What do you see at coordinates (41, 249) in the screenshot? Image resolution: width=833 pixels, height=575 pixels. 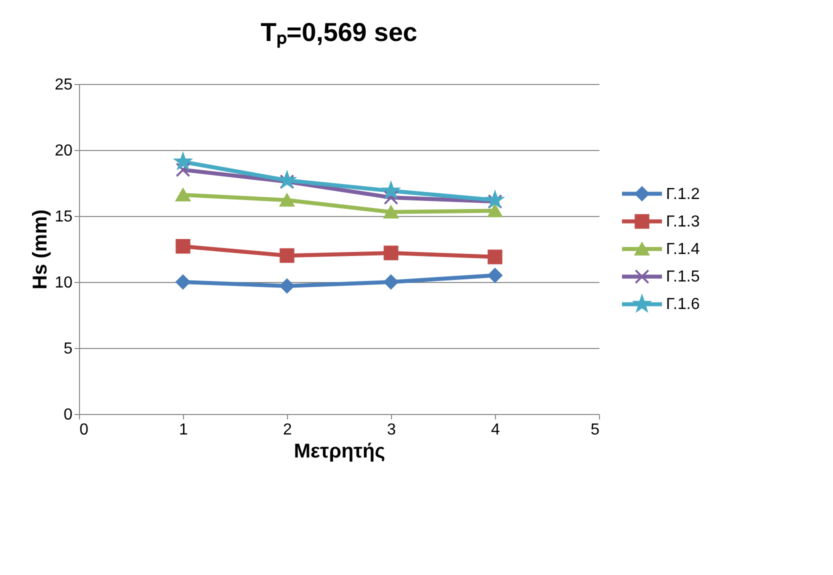 I see `y-axis-title: Hs (mm)` at bounding box center [41, 249].